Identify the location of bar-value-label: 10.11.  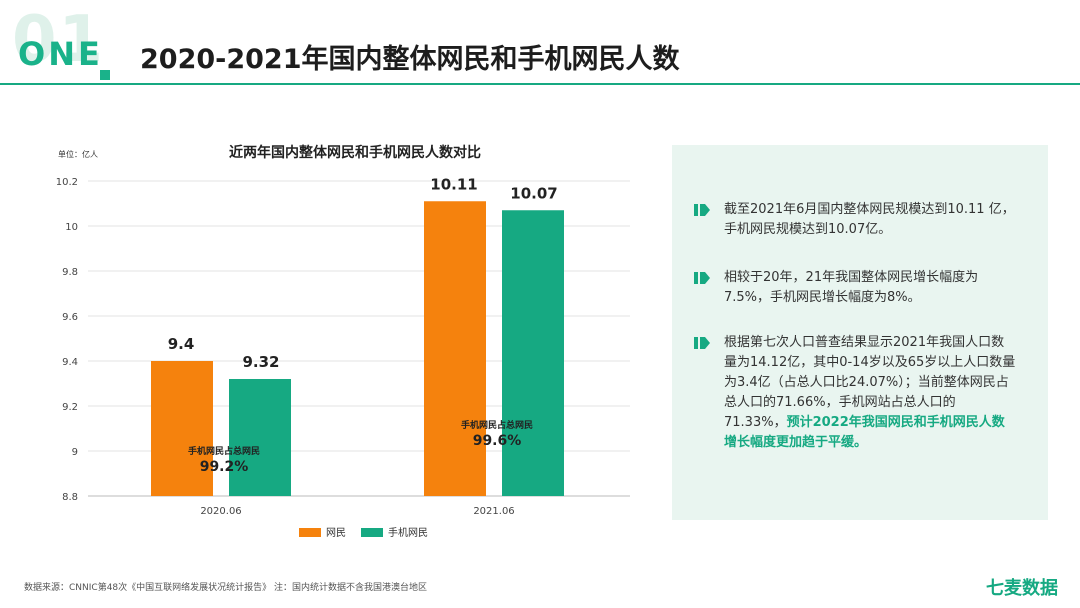
(453, 184).